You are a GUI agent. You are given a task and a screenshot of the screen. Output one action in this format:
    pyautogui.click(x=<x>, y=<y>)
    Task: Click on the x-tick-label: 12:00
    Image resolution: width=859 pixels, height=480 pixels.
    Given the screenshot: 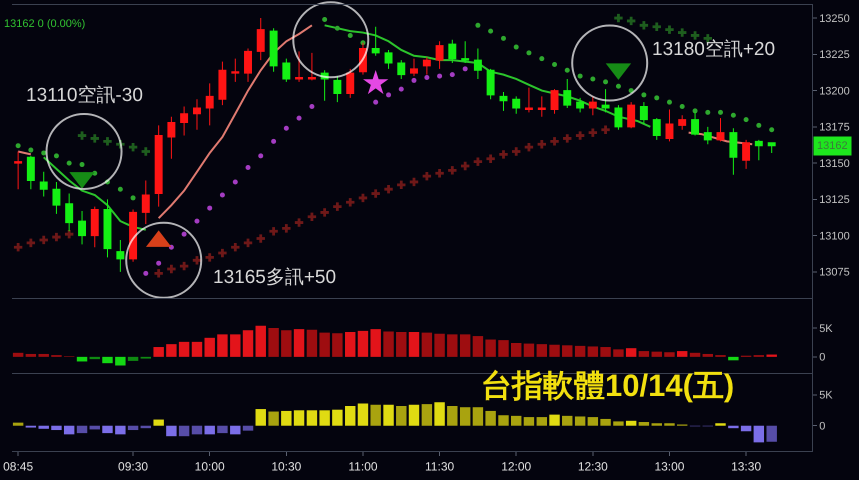 What is the action you would take?
    pyautogui.click(x=516, y=466)
    